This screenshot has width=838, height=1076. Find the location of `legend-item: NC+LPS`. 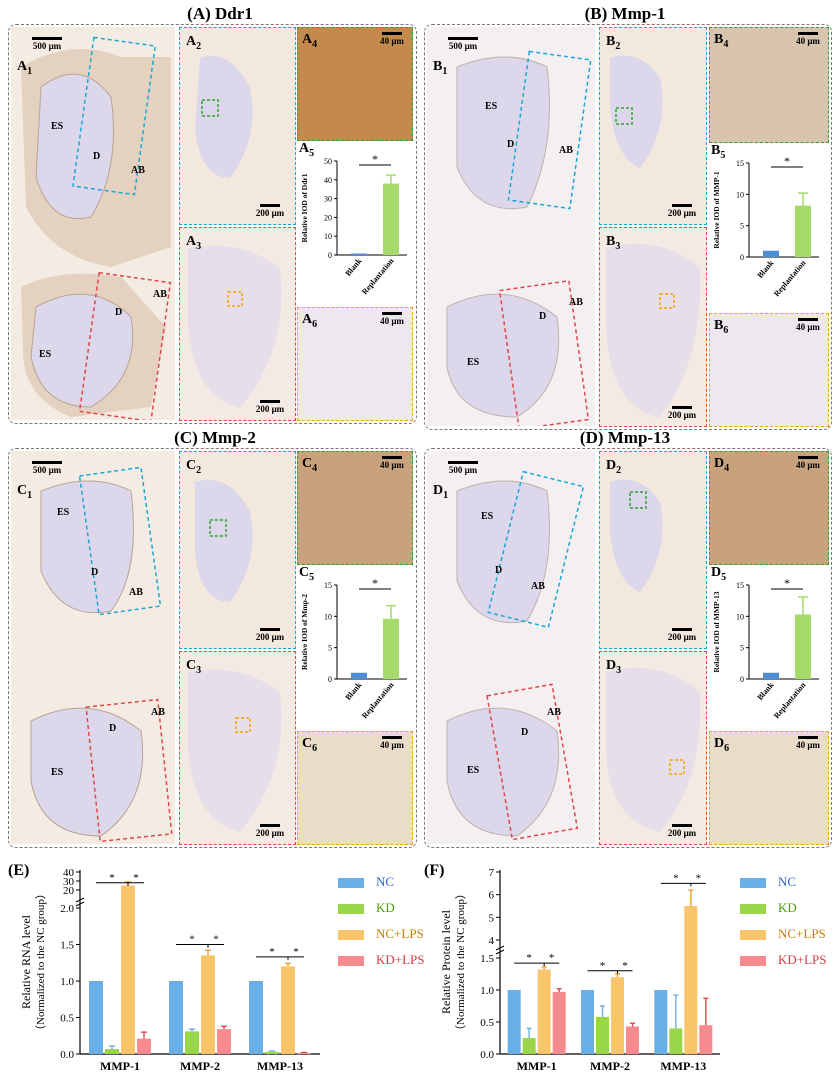

legend-item: NC+LPS is located at coordinates (783, 934).